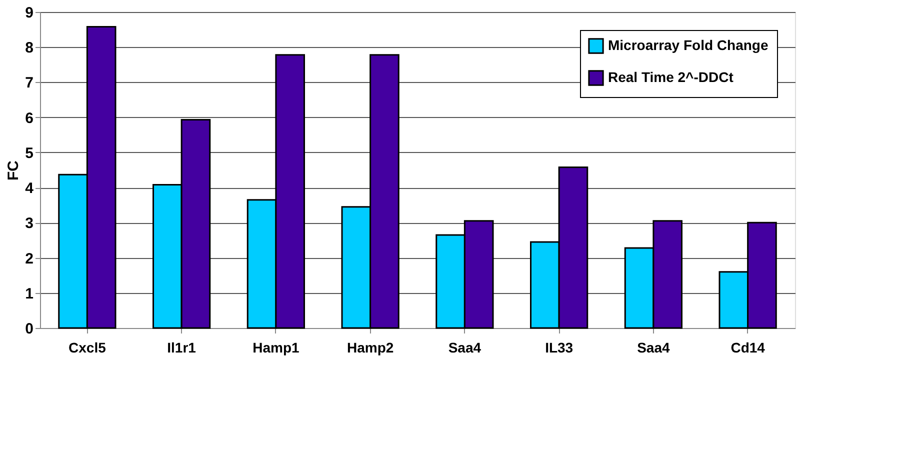  What do you see at coordinates (370, 348) in the screenshot?
I see `x-tick-label: Hamp2` at bounding box center [370, 348].